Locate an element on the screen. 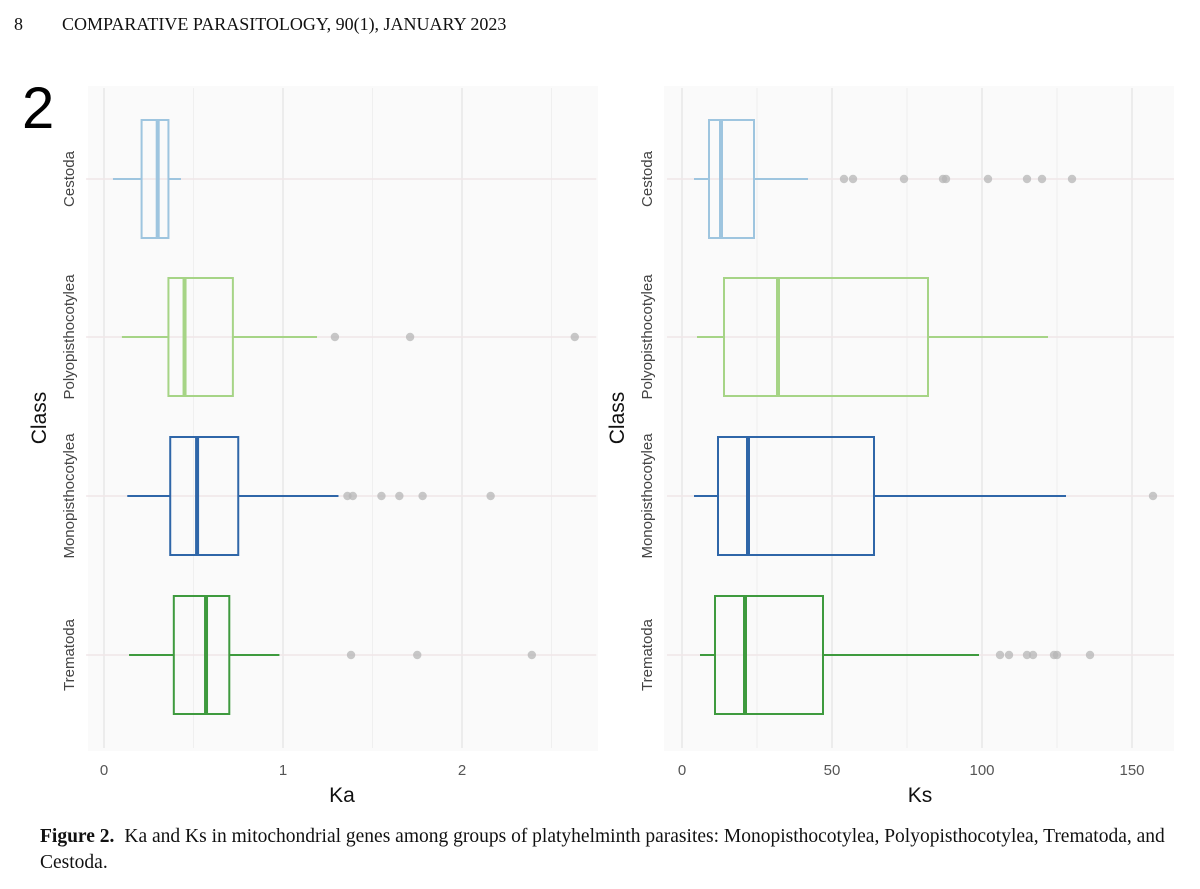 Image resolution: width=1200 pixels, height=889 pixels. x-tick-label: 150 is located at coordinates (1131, 770).